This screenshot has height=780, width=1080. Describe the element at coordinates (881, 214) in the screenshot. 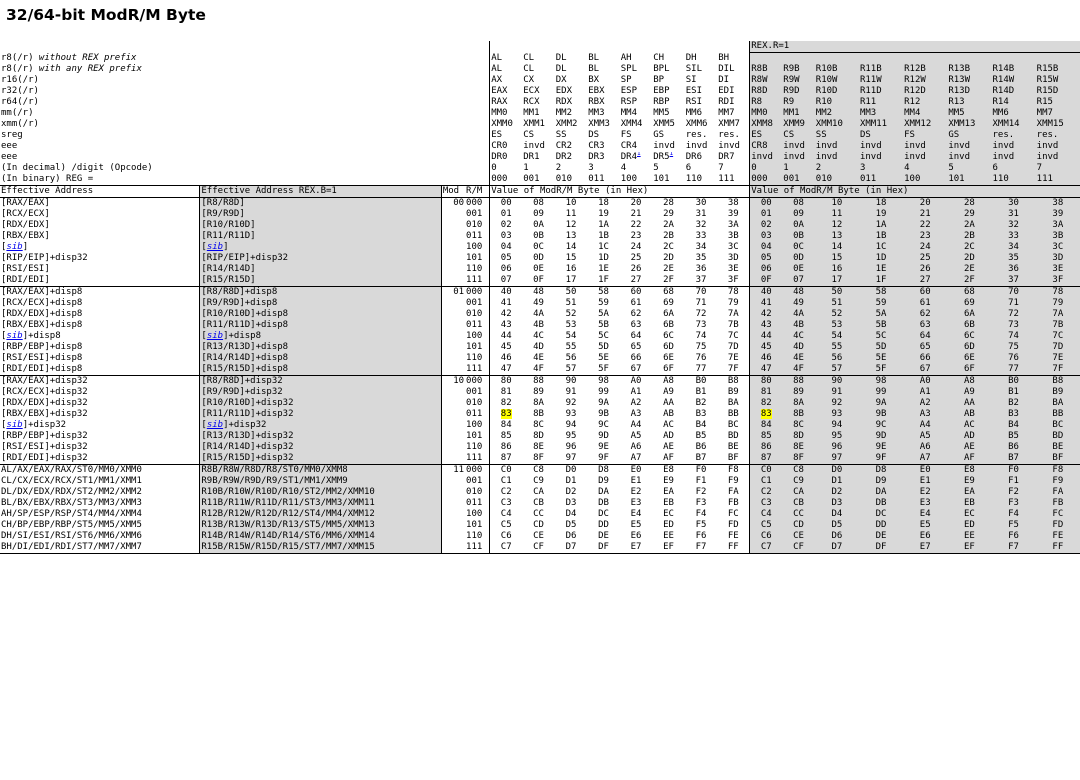

I see `modrm-value-rex: 19` at that location.